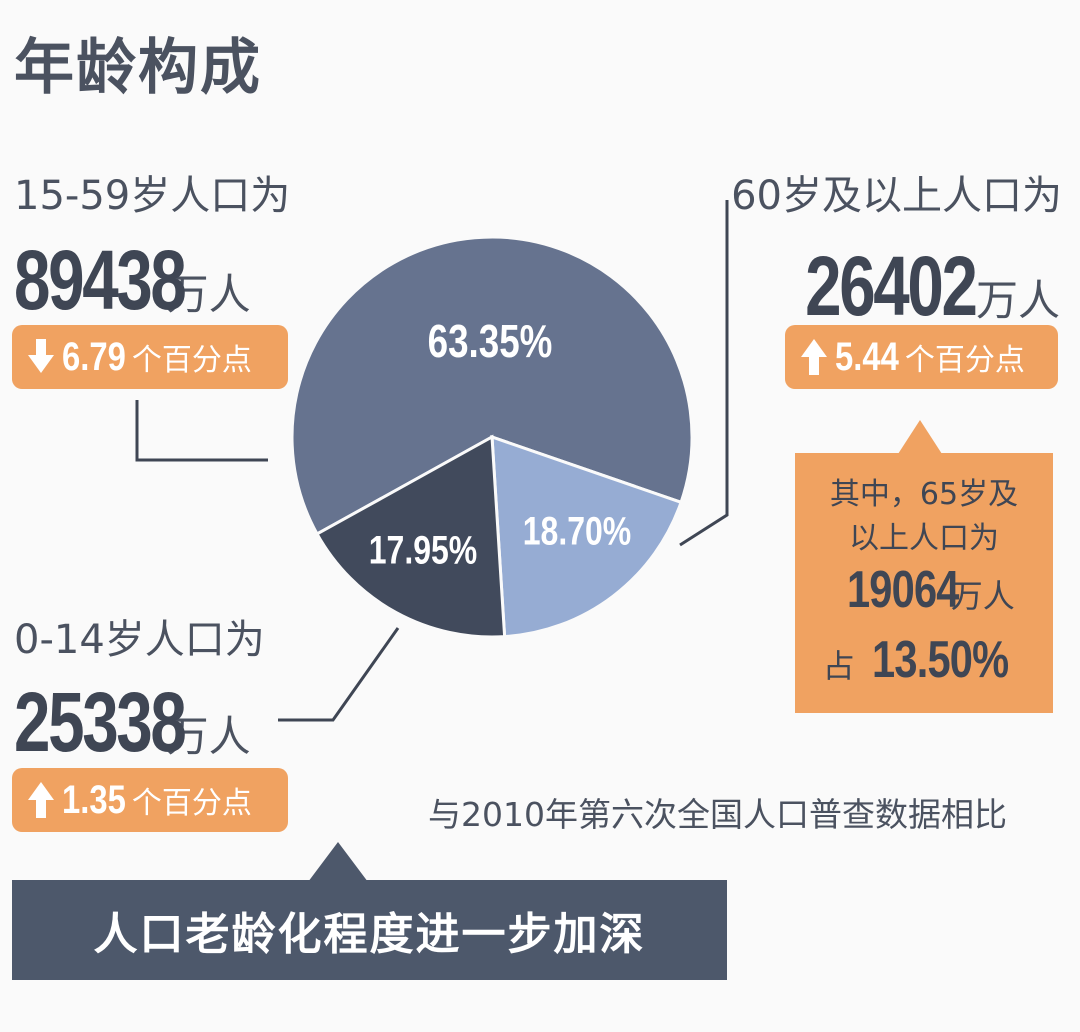 The image size is (1080, 1032). What do you see at coordinates (1017, 300) in the screenshot?
I see `elderly-unit: 万人` at bounding box center [1017, 300].